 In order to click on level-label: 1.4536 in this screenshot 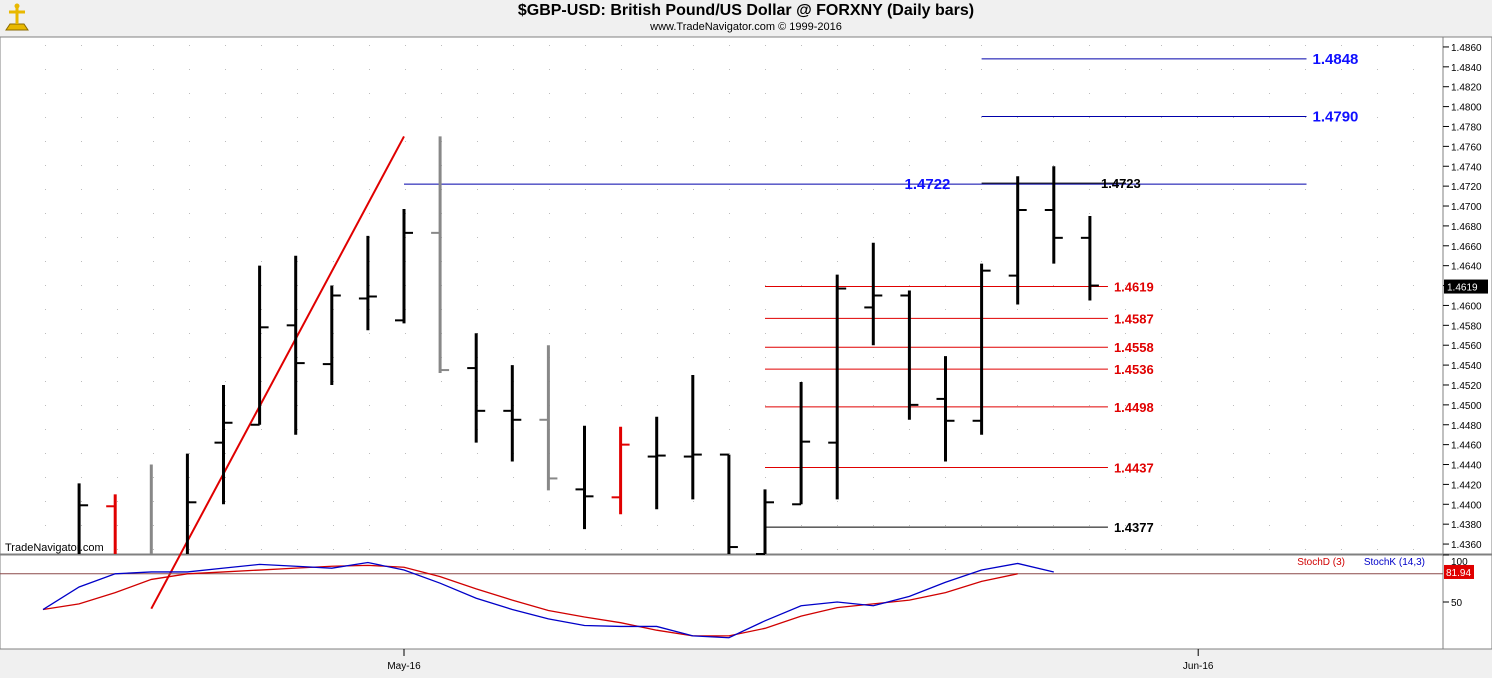, I will do `click(1134, 369)`.